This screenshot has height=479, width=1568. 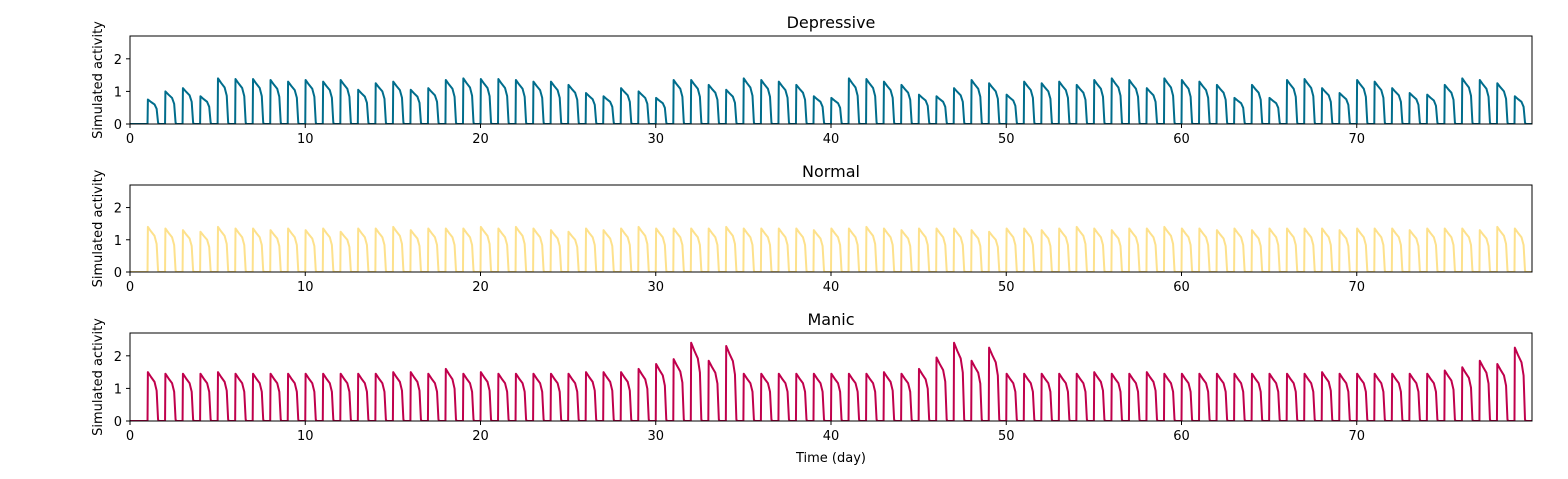 What do you see at coordinates (830, 458) in the screenshot?
I see `x-axis-label: Time (day)` at bounding box center [830, 458].